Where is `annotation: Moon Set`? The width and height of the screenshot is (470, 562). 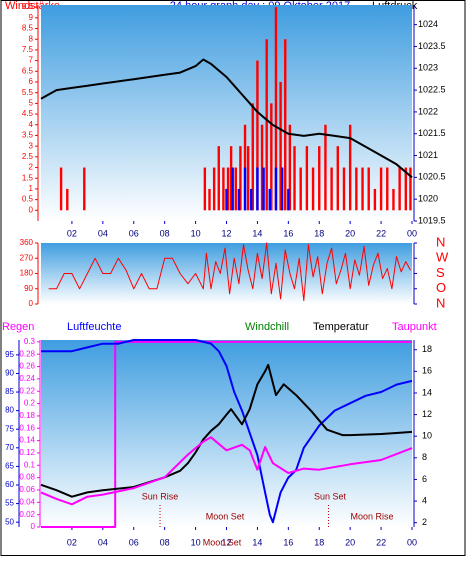 annotation: Moon Set is located at coordinates (225, 516).